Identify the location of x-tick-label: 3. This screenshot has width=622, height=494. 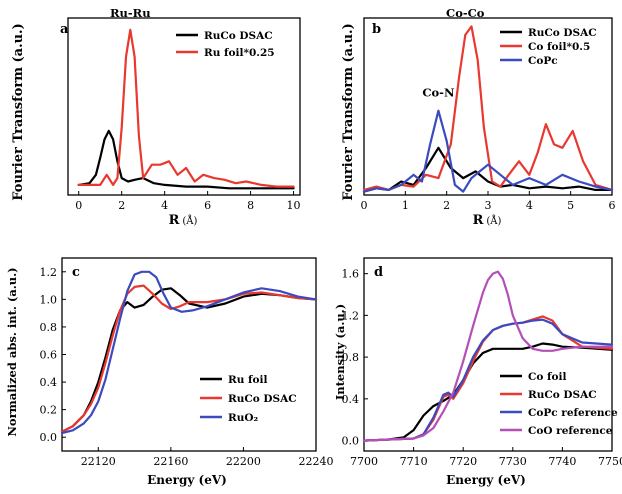
(488, 205).